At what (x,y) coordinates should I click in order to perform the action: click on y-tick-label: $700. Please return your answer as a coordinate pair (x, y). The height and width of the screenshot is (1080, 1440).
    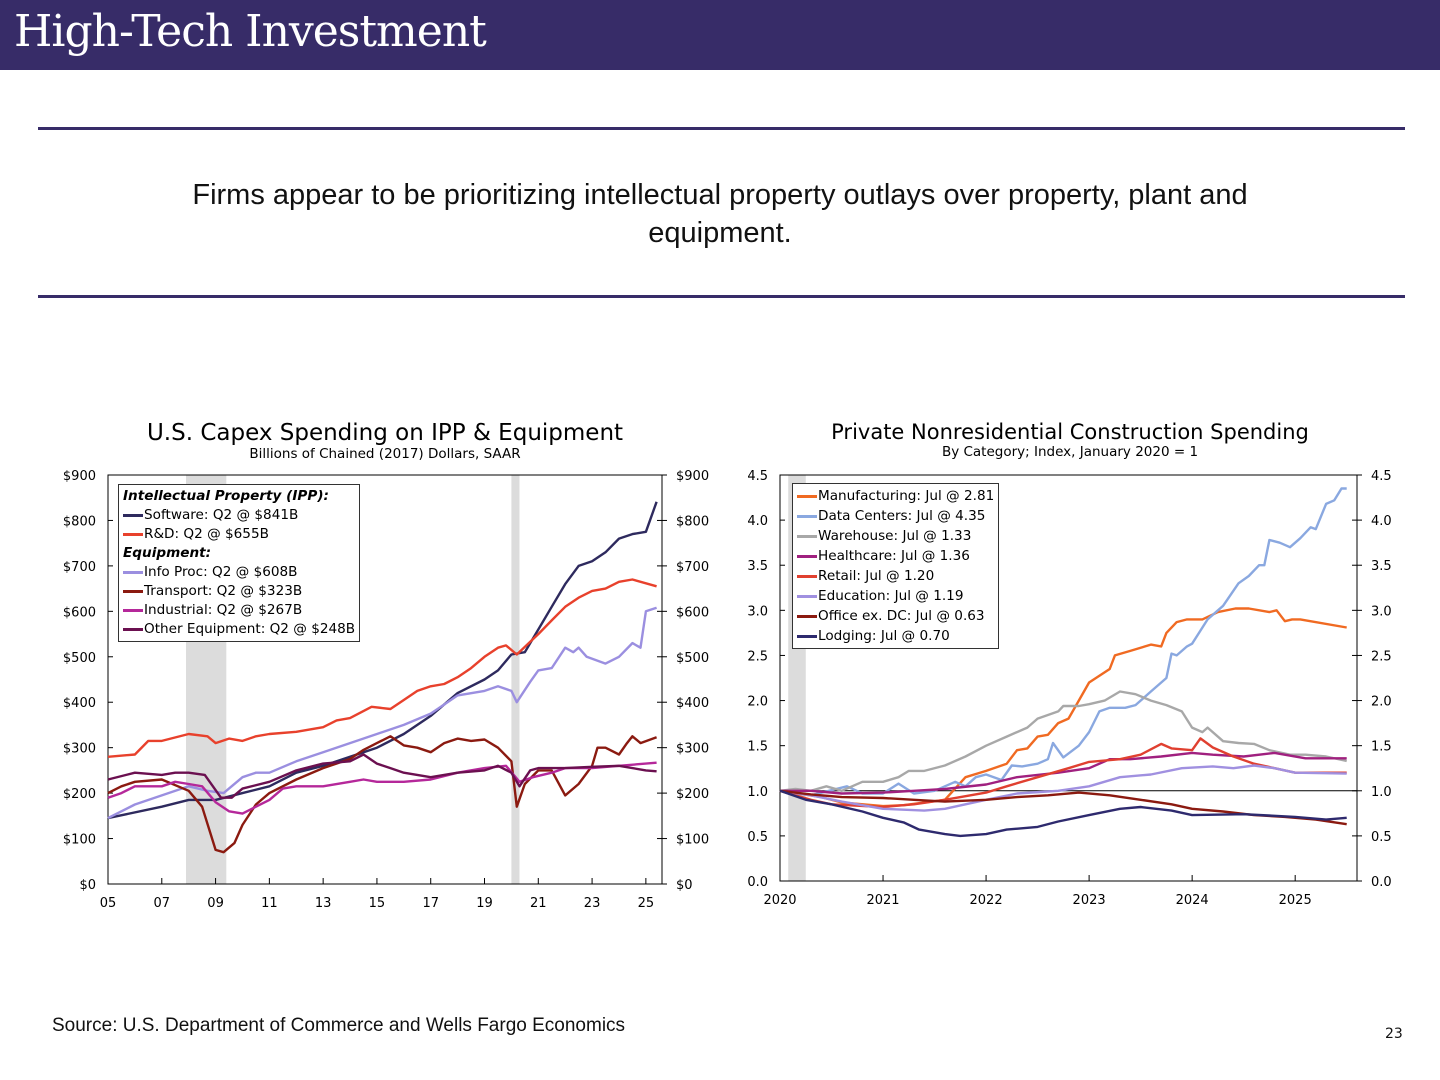
    Looking at the image, I should click on (79, 567).